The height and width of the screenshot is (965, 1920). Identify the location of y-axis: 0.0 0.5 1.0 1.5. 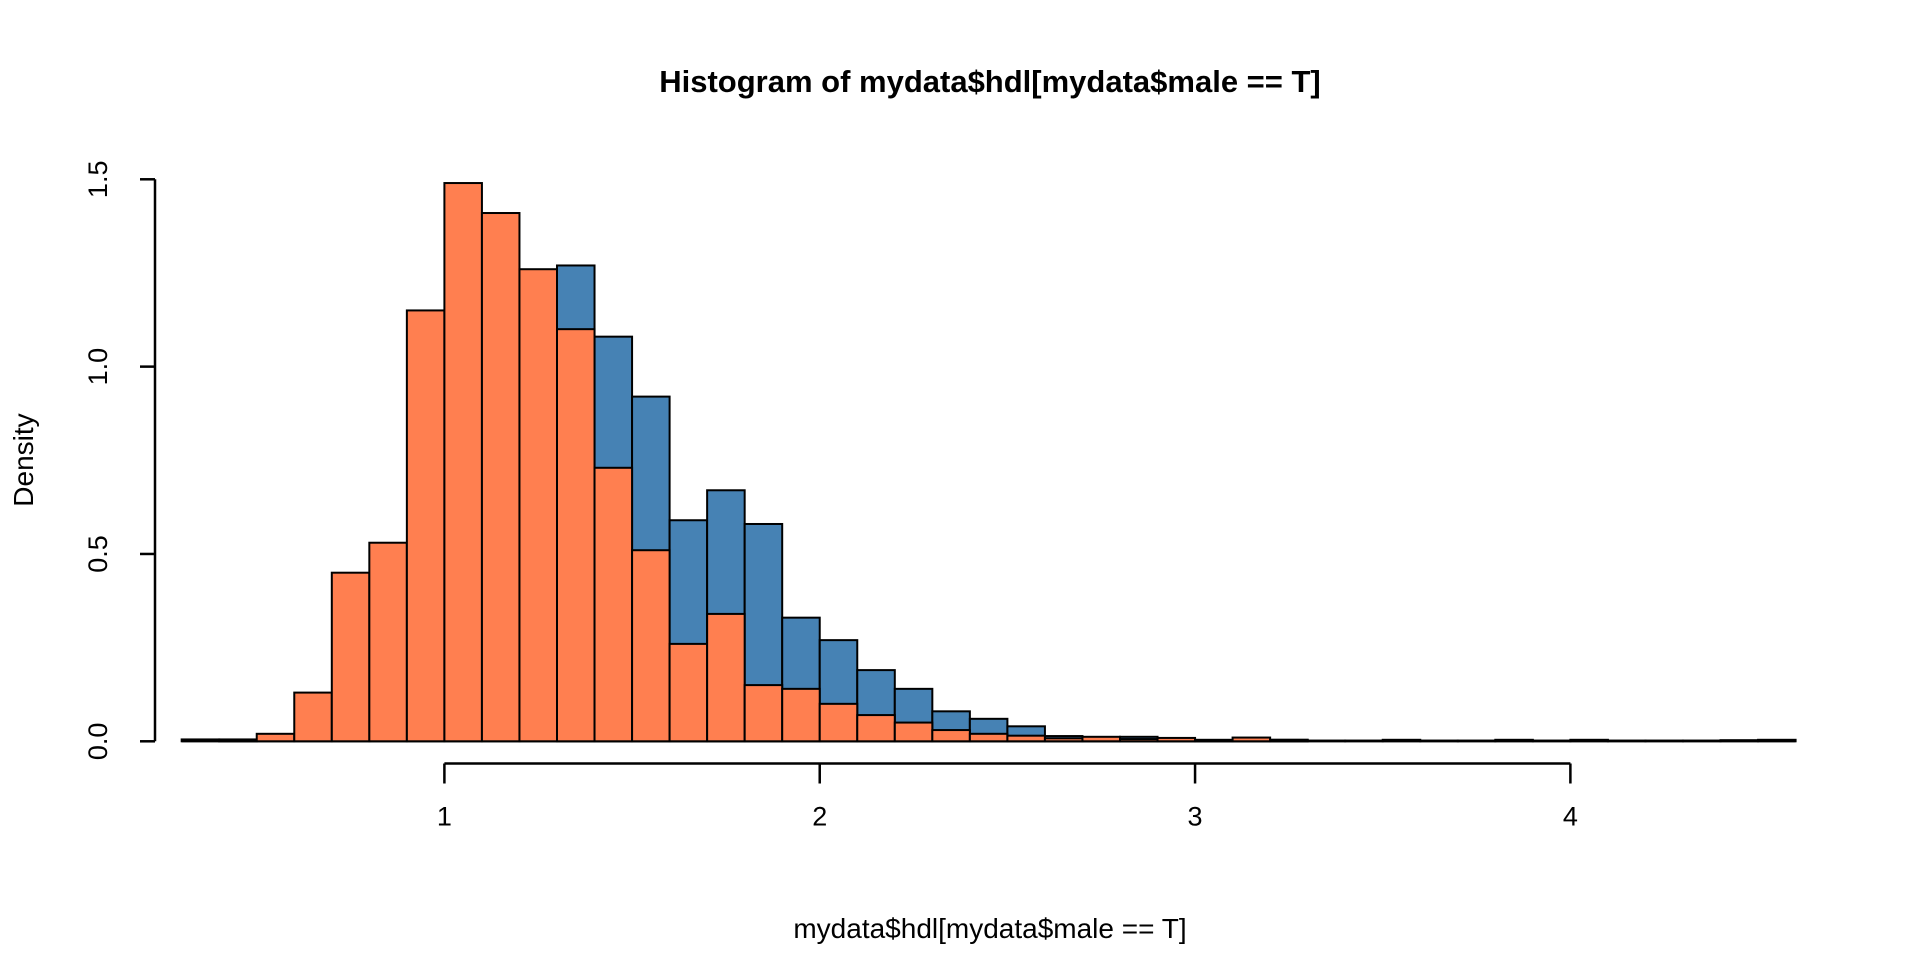
(120, 461).